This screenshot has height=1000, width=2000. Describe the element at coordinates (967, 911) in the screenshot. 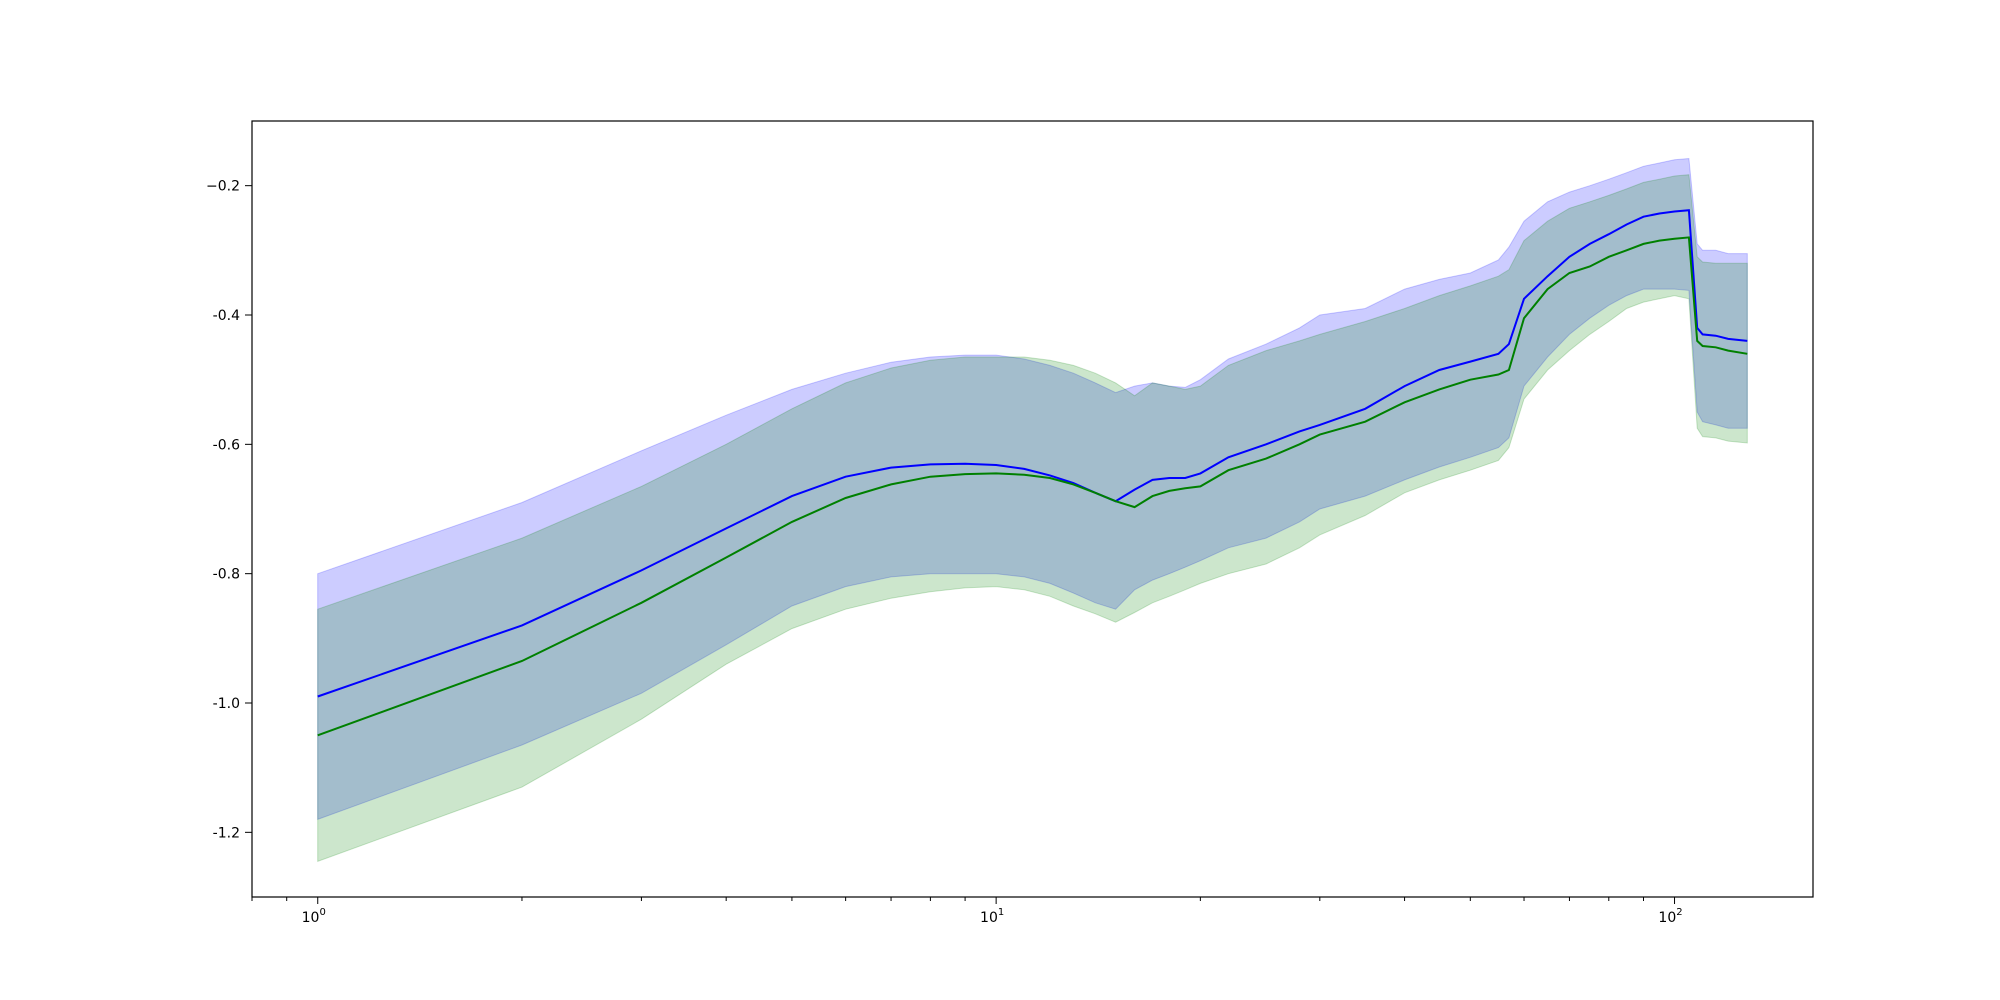

I see `x-axis: 10⁰ 10¹ 10²` at that location.